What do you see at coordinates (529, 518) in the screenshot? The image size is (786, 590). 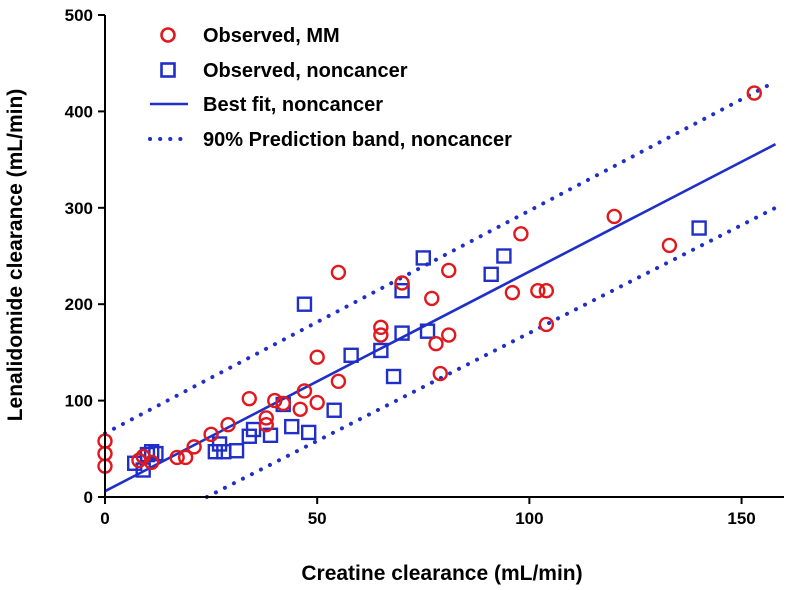 I see `x-tick-label: 100` at bounding box center [529, 518].